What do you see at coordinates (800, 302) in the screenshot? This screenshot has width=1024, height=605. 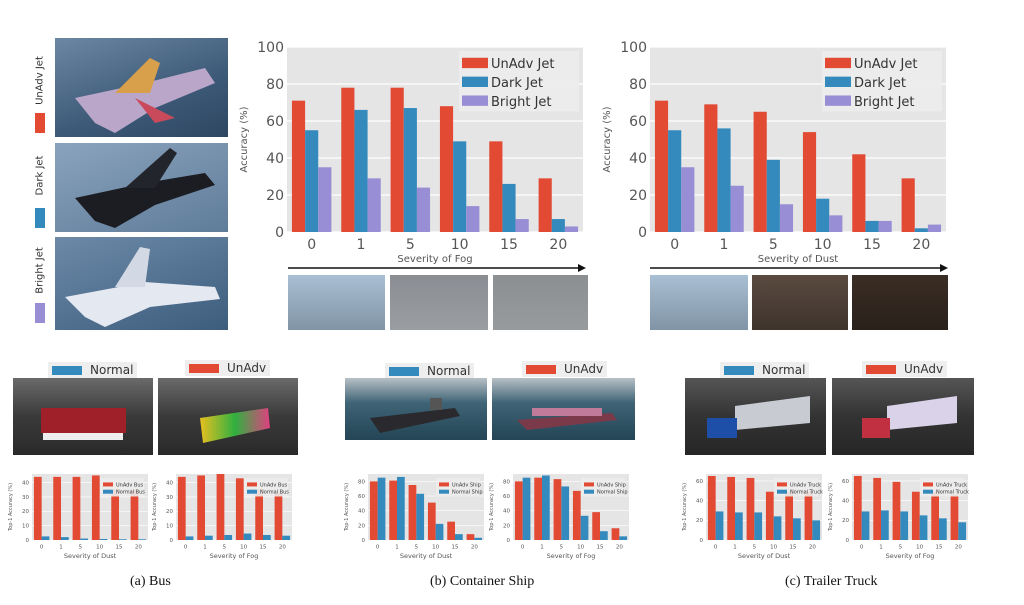 I see `dust-thumb-mid` at bounding box center [800, 302].